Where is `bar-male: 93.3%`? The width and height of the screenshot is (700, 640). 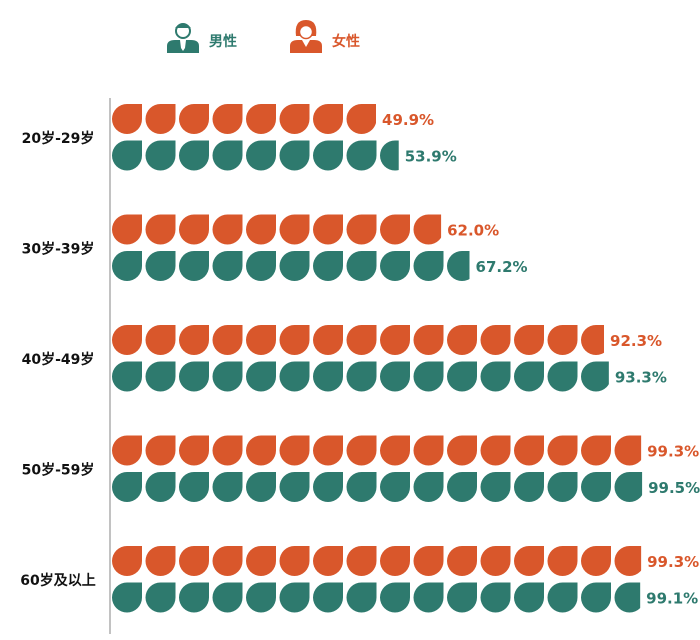 bar-male: 93.3% is located at coordinates (389, 376).